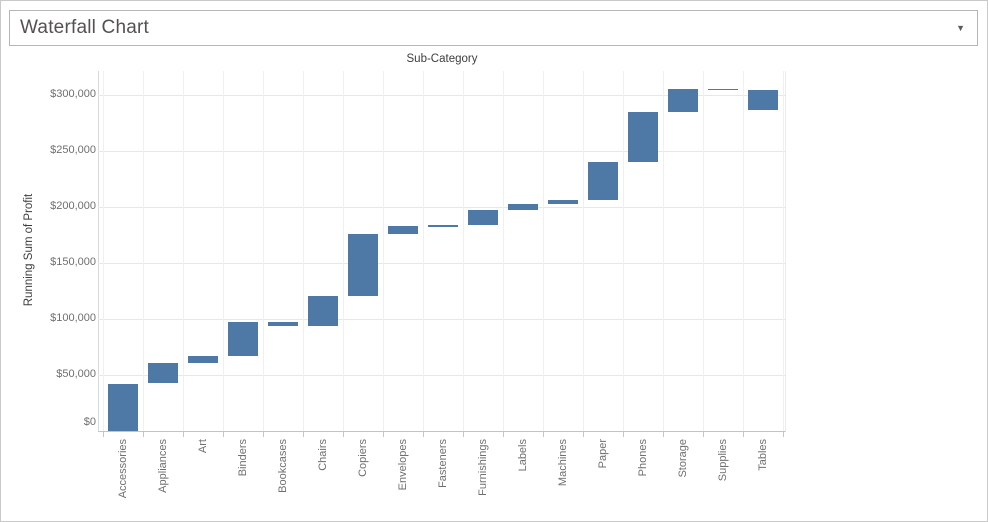 The height and width of the screenshot is (522, 988). Describe the element at coordinates (403, 230) in the screenshot. I see `bar-envelopes` at that location.